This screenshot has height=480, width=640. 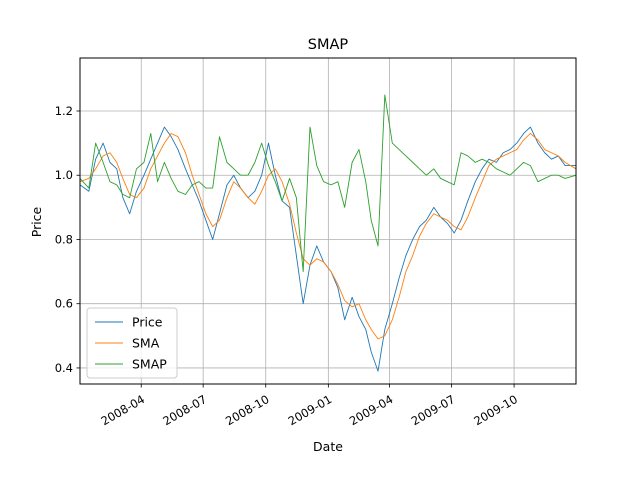 I want to click on y-axis-ticks: 0.4 0.6 0.8 1.0 1.2, so click(x=67, y=239).